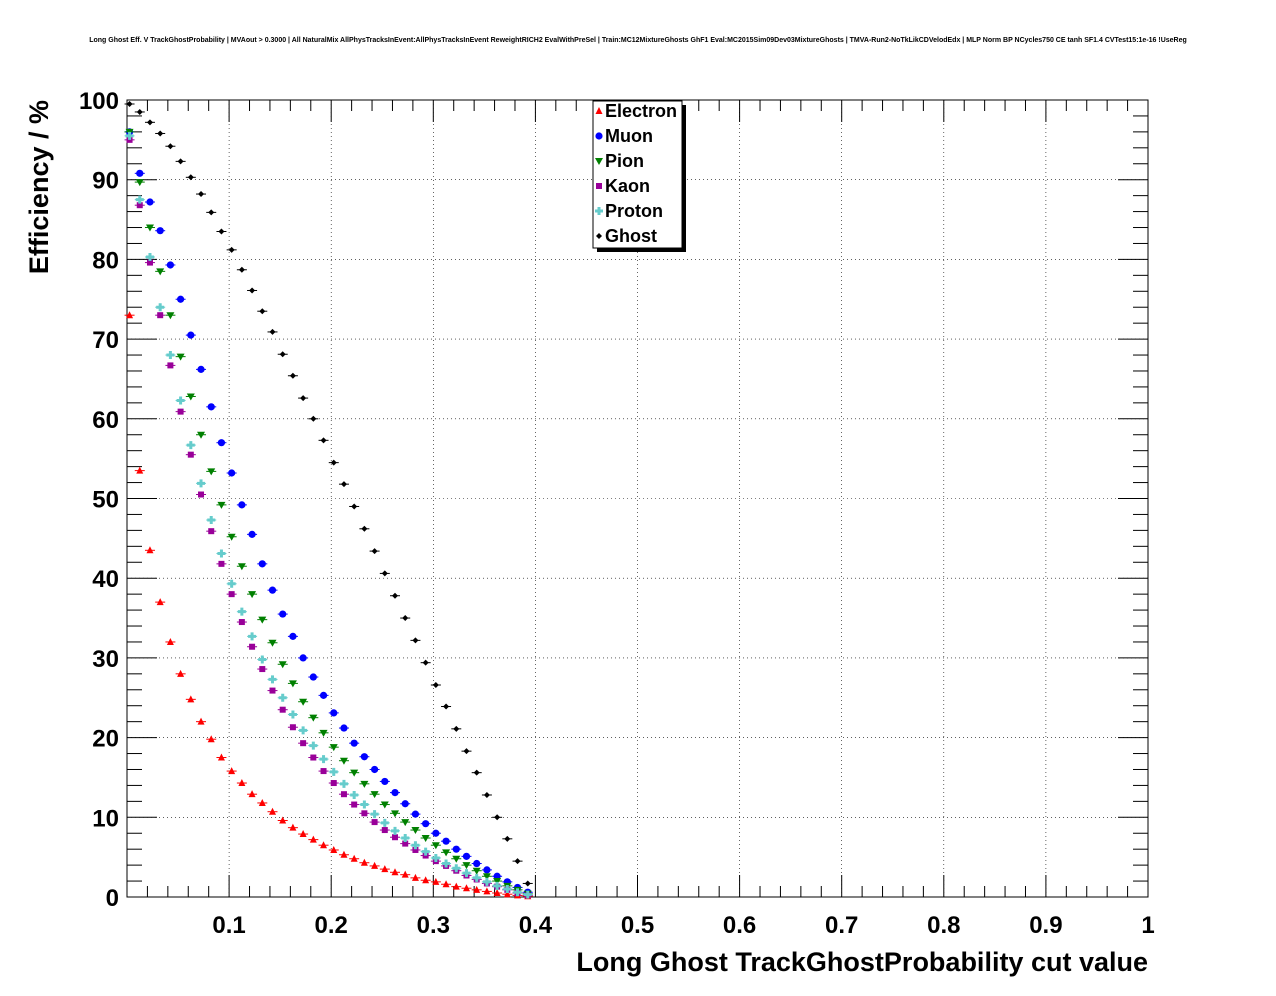 This screenshot has width=1276, height=996. What do you see at coordinates (1147, 925) in the screenshot?
I see `x-tick-label: 1` at bounding box center [1147, 925].